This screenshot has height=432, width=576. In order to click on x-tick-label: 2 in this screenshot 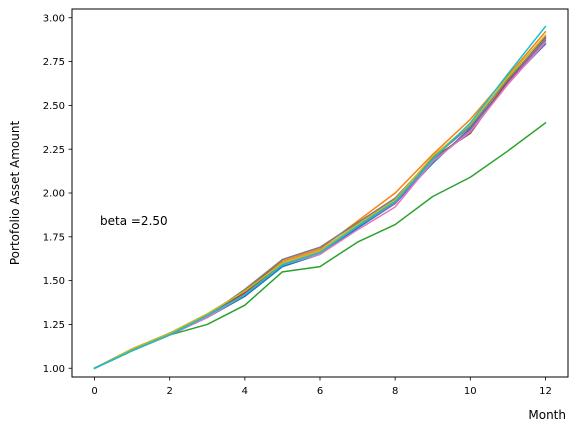, I will do `click(170, 391)`.